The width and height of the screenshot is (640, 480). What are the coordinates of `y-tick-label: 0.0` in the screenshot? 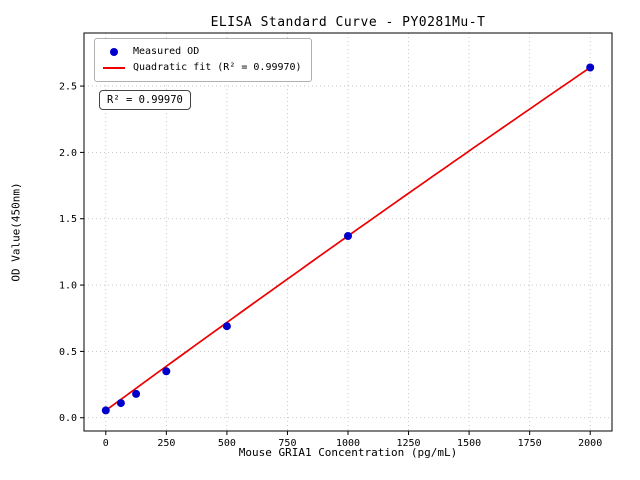 It's located at (68, 418).